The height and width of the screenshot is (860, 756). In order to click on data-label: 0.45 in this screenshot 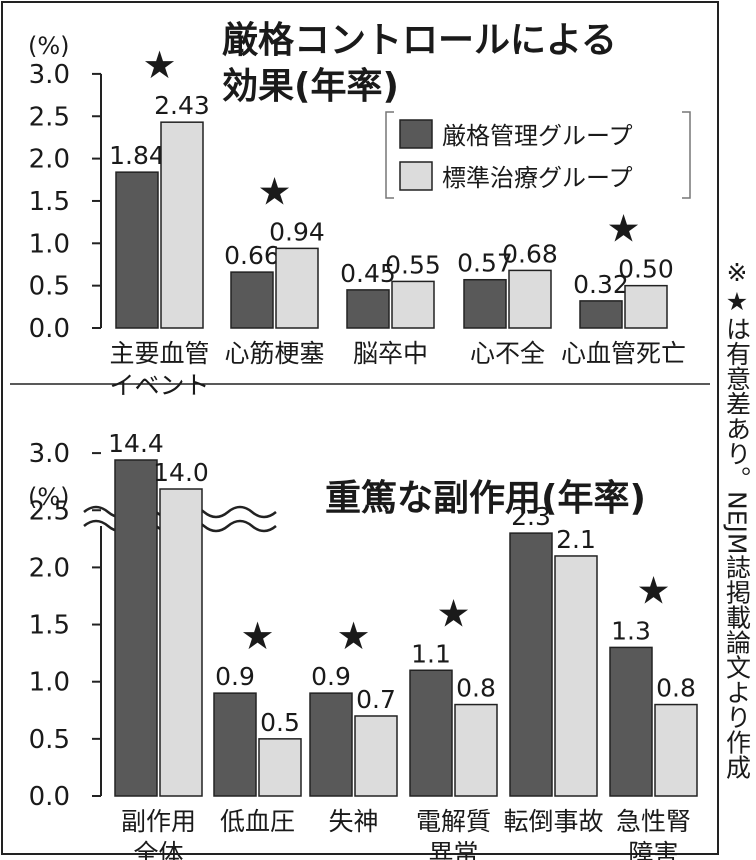, I will do `click(368, 273)`.